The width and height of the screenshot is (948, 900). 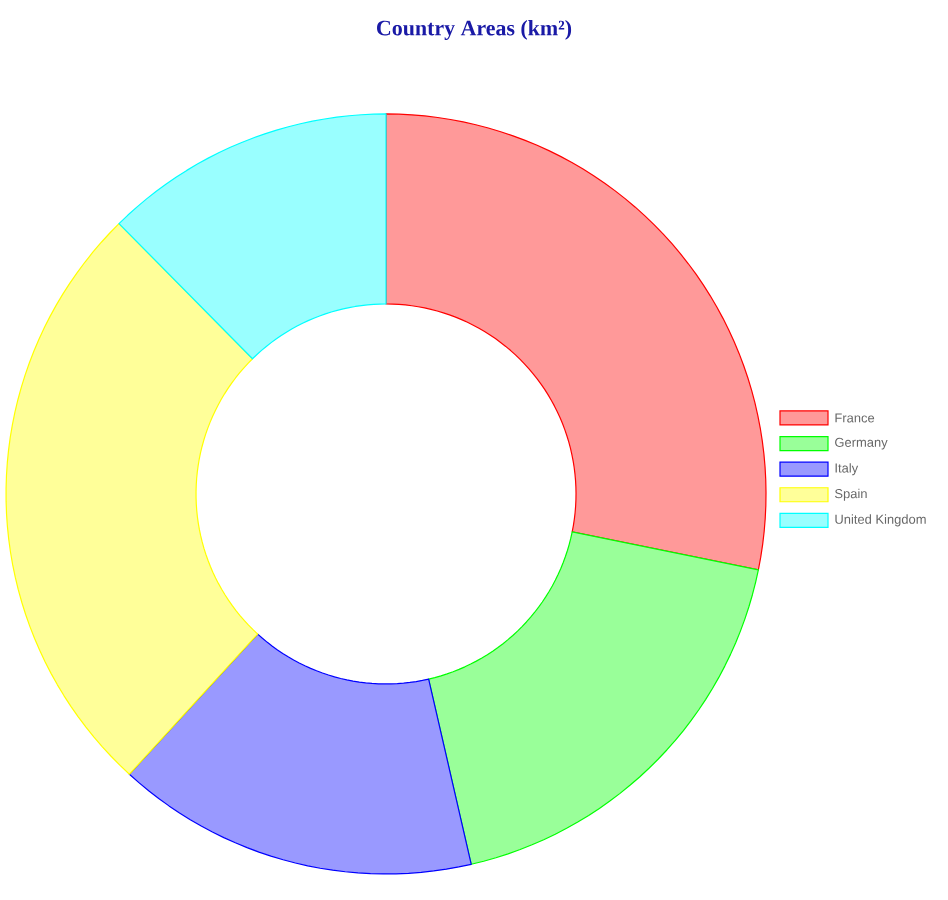 What do you see at coordinates (474, 30) in the screenshot?
I see `chart-title: Country Areas (km²)` at bounding box center [474, 30].